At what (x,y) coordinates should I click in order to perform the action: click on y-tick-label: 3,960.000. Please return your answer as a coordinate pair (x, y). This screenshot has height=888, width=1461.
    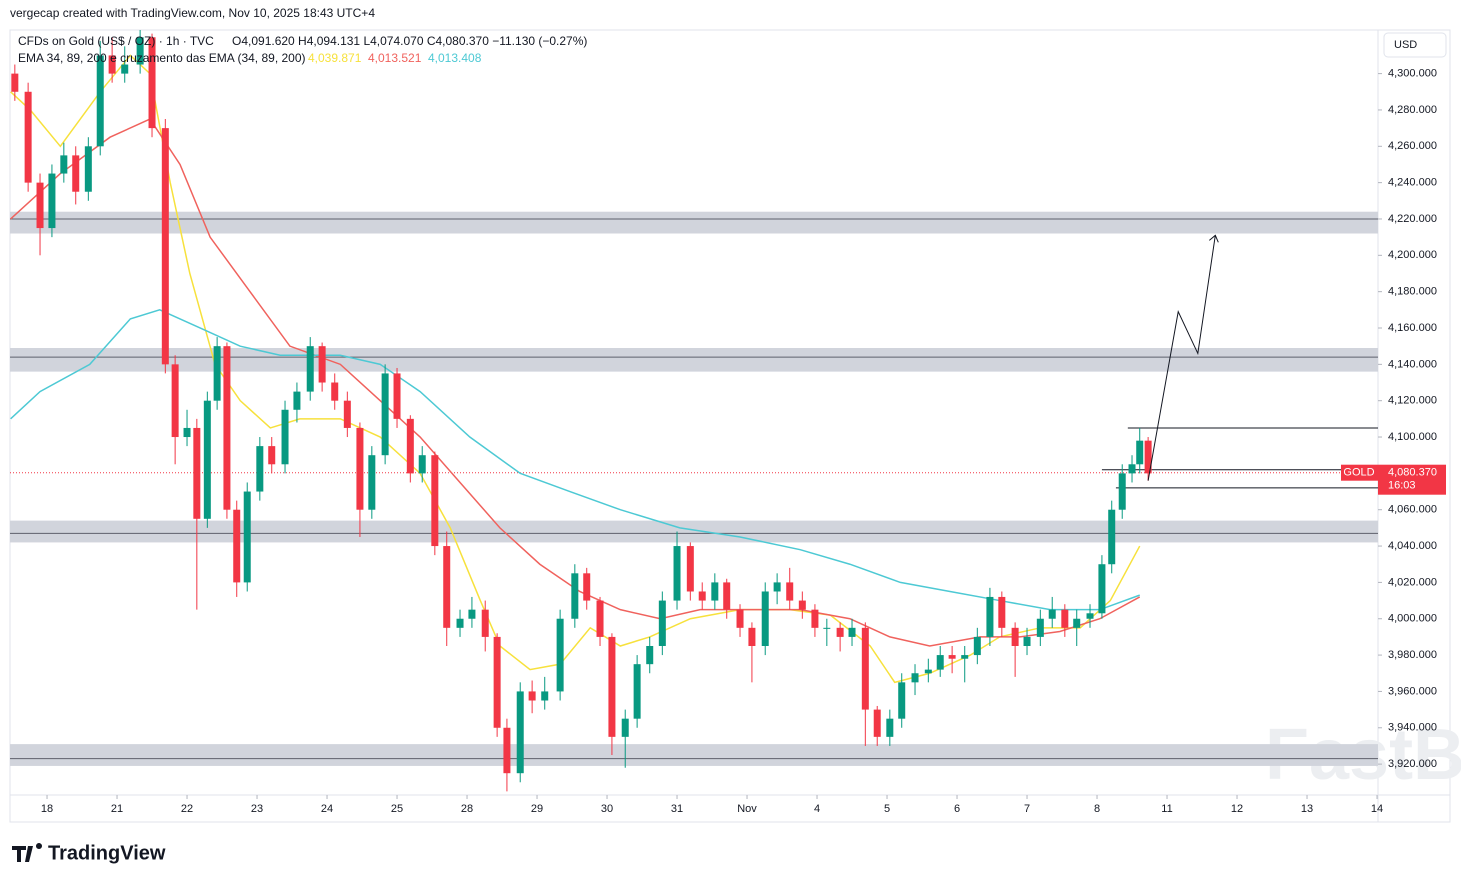
    Looking at the image, I should click on (1412, 691).